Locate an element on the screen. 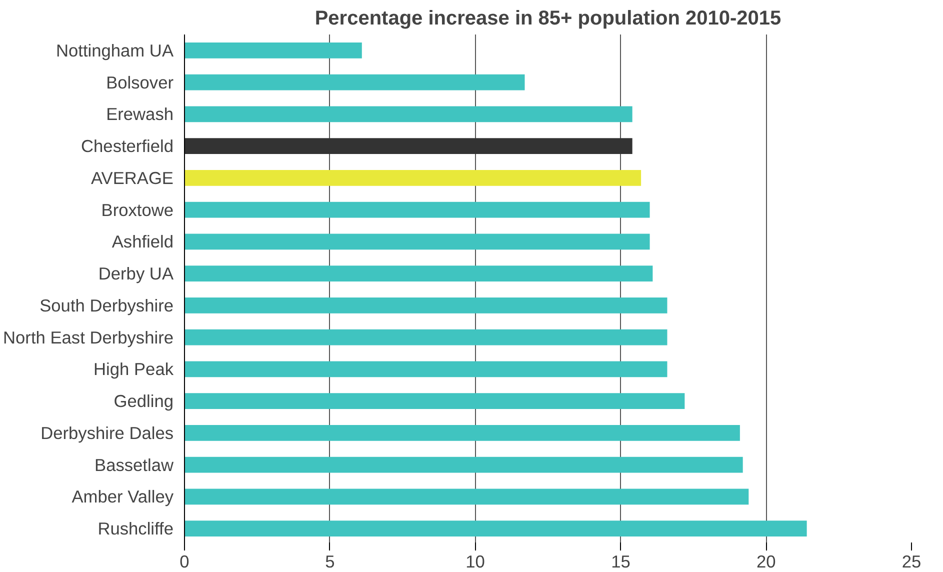 The height and width of the screenshot is (572, 943). y-tick-label: South Derbyshire is located at coordinates (107, 305).